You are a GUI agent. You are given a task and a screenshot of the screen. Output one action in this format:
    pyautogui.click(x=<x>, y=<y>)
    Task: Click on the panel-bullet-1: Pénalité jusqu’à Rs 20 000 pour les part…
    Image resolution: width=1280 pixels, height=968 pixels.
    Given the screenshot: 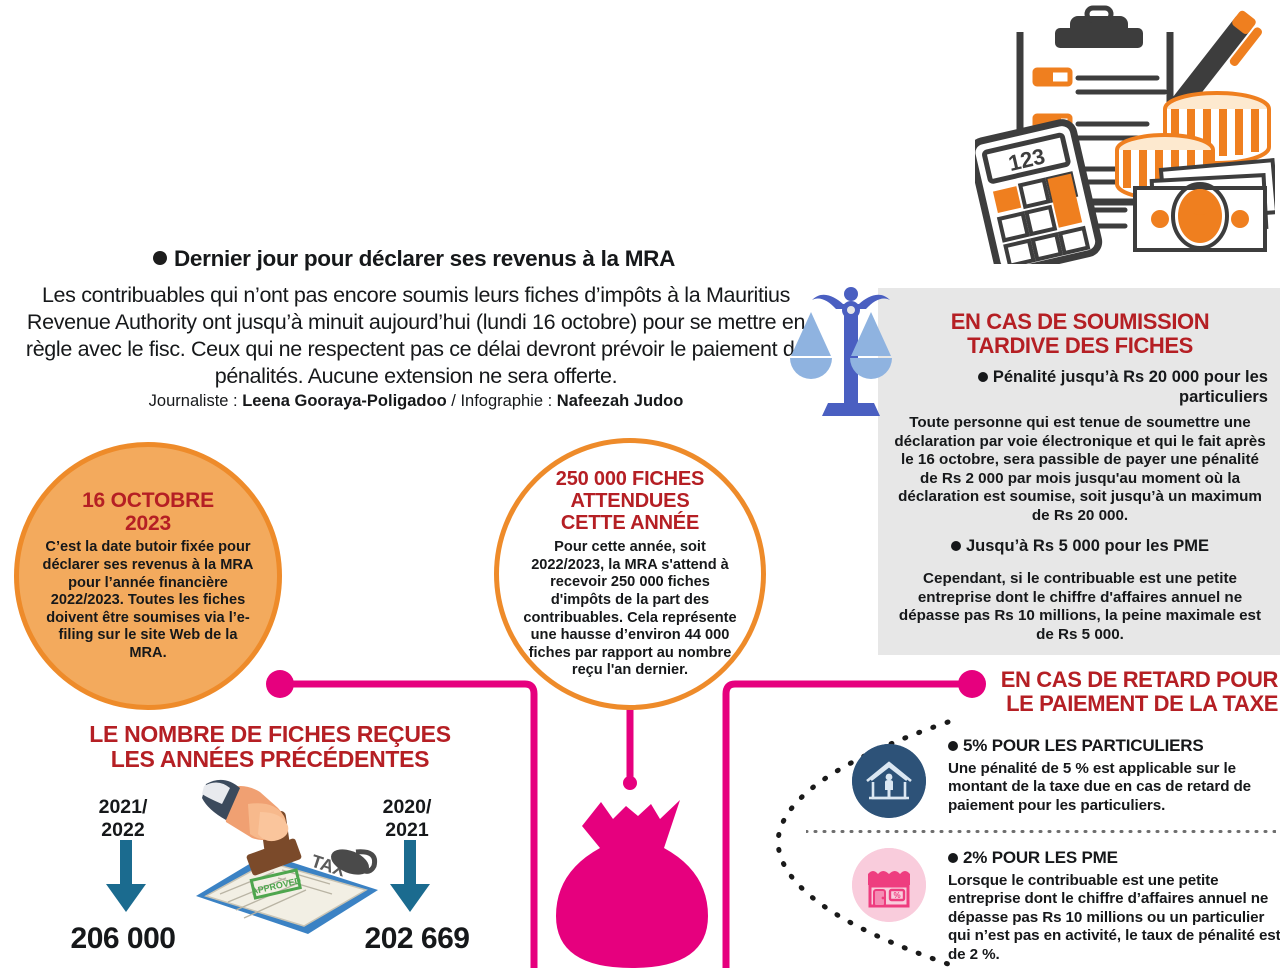 What is the action you would take?
    pyautogui.click(x=1080, y=387)
    